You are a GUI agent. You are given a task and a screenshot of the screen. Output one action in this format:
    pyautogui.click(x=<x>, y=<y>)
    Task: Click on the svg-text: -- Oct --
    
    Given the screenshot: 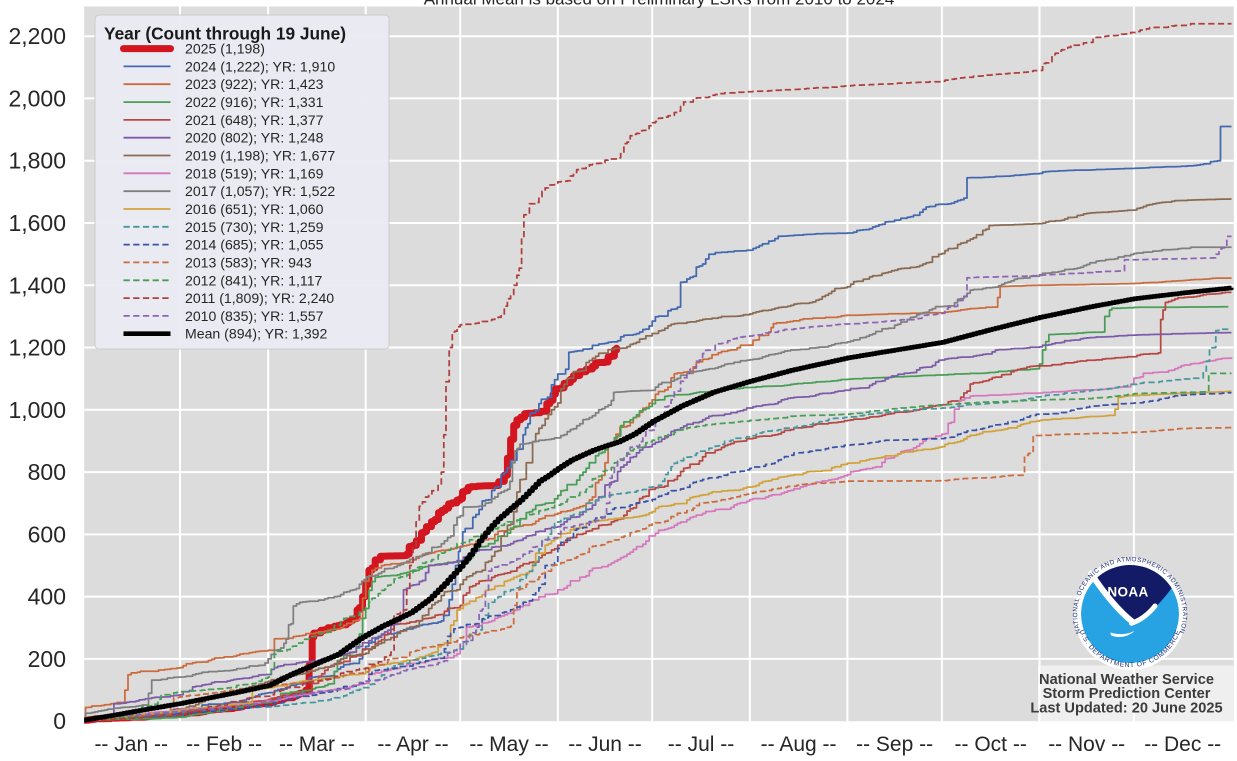 What is the action you would take?
    pyautogui.click(x=991, y=744)
    